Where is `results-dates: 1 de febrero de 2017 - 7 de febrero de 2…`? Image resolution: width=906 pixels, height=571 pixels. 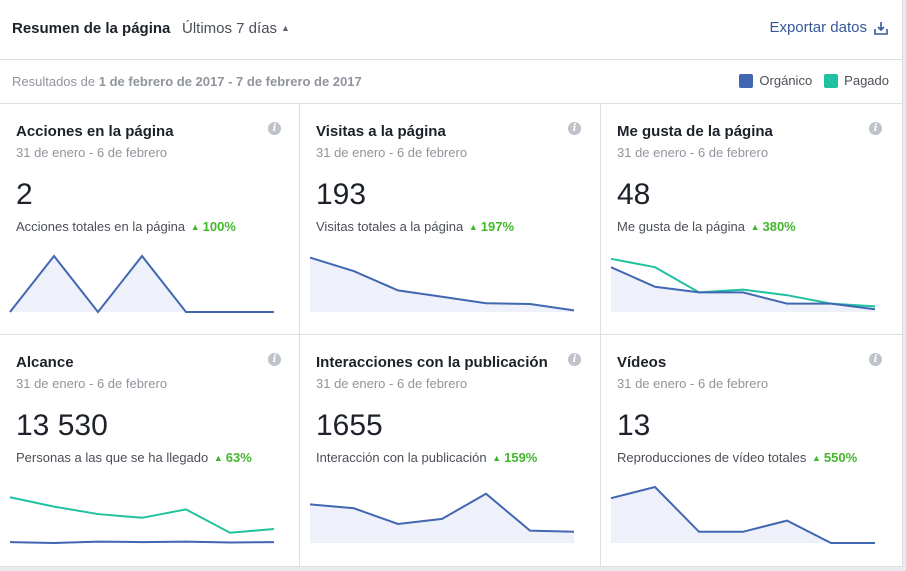
results-dates: 1 de febrero de 2017 - 7 de febrero de 2… is located at coordinates (230, 81).